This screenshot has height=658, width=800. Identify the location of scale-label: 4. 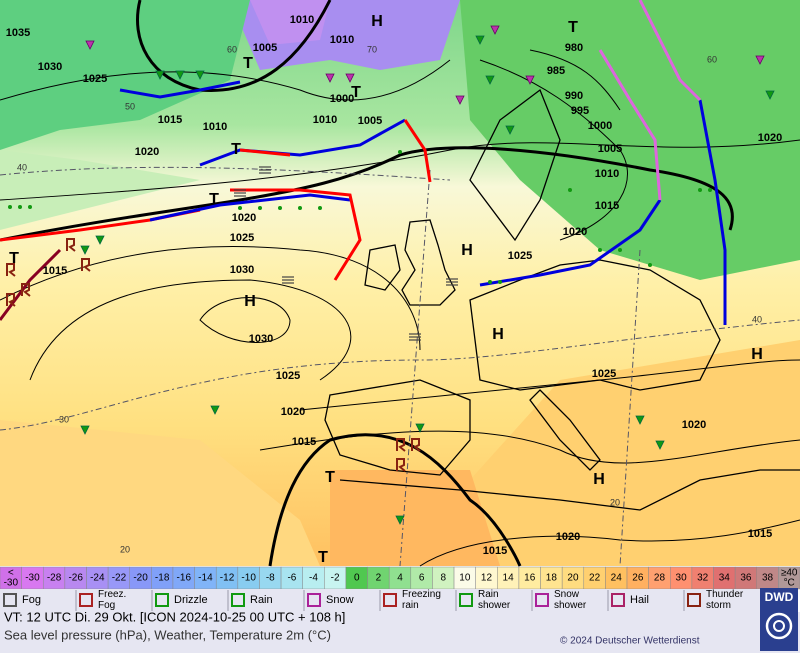
(400, 578).